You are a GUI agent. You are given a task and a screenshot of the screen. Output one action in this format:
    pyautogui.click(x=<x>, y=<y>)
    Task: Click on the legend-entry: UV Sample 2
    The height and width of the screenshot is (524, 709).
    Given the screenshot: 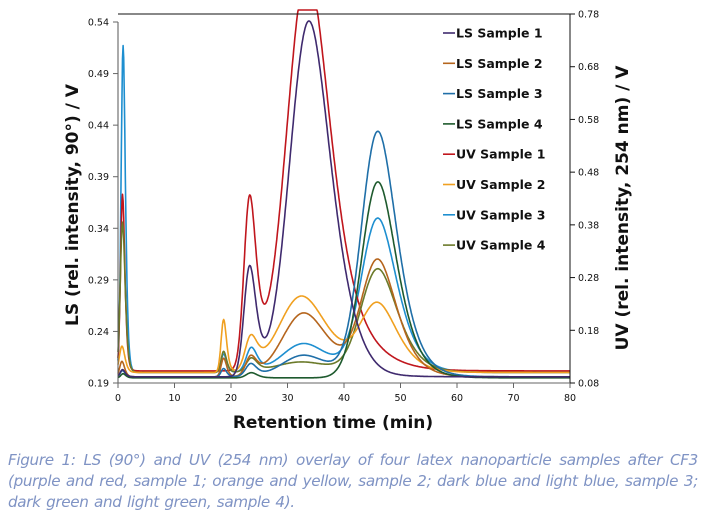 What is the action you would take?
    pyautogui.click(x=500, y=184)
    